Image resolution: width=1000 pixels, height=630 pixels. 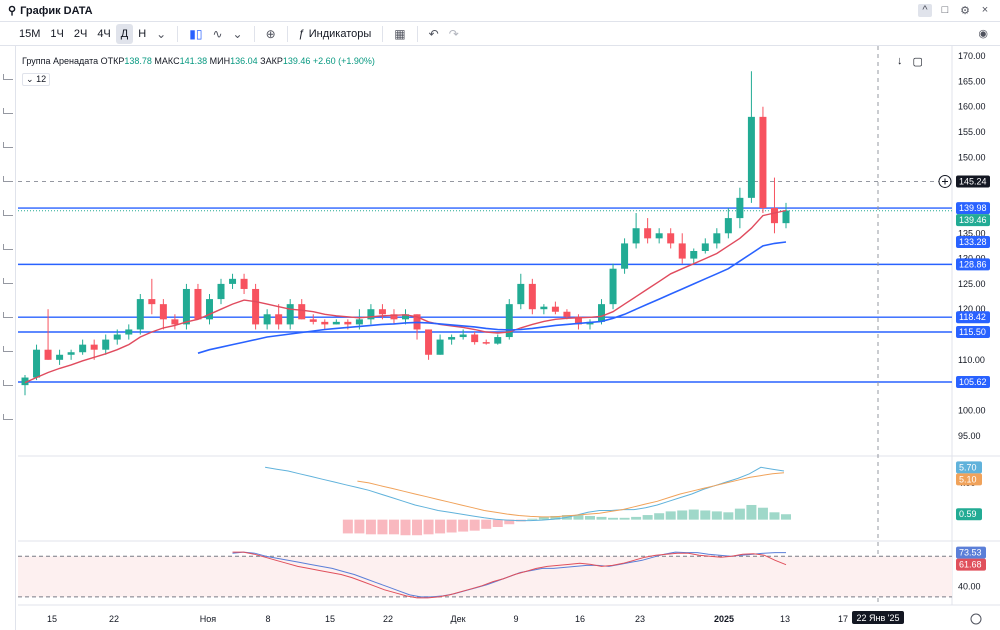 What do you see at coordinates (12, 11) in the screenshot?
I see `search-icon: ⚲` at bounding box center [12, 11].